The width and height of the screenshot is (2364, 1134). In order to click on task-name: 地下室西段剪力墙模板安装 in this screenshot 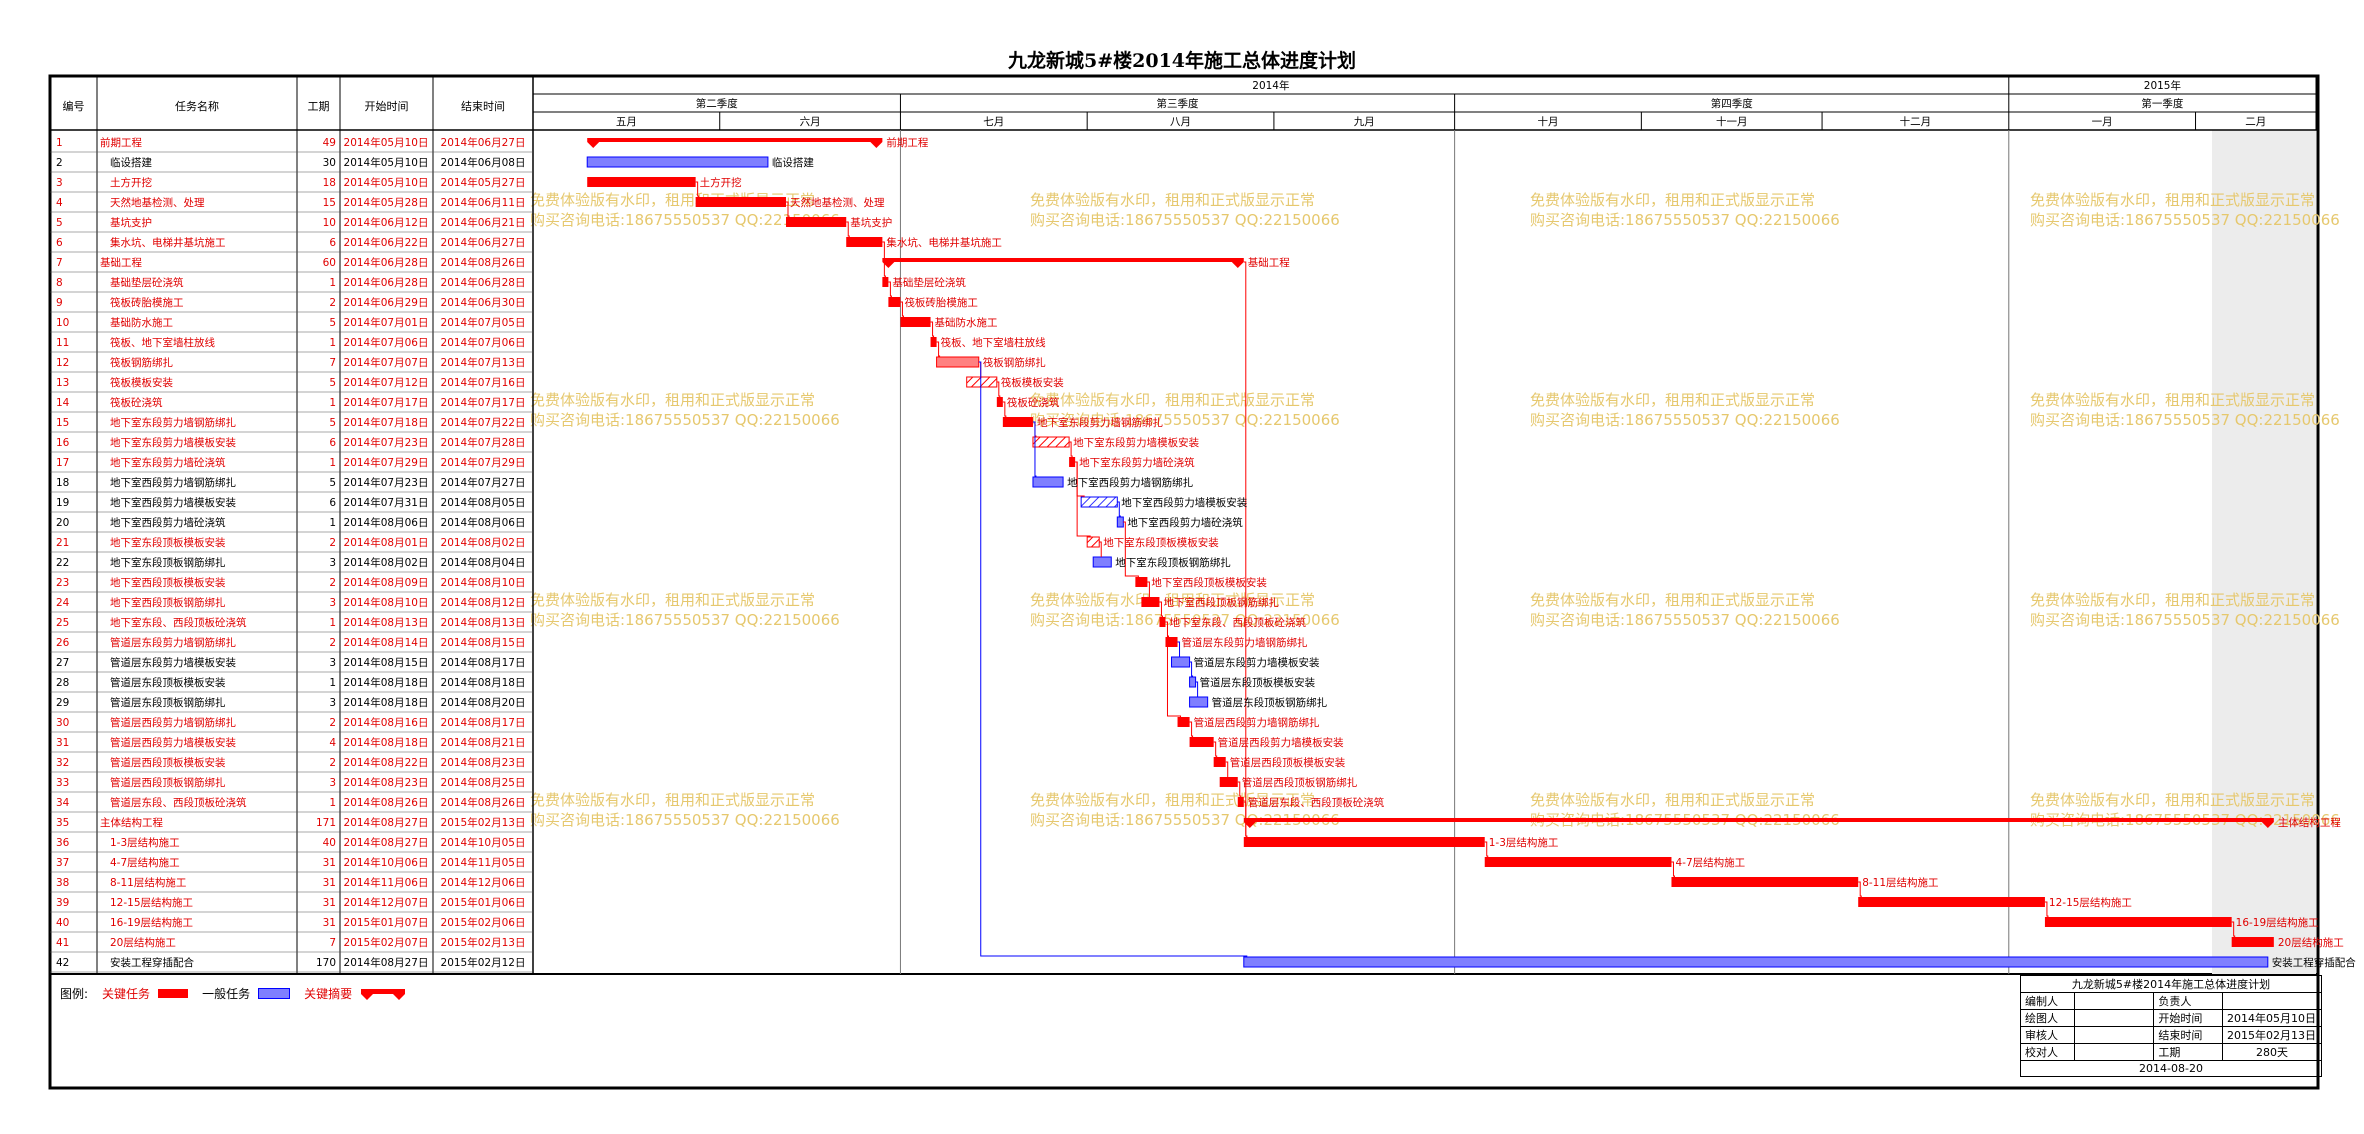, I will do `click(173, 502)`.